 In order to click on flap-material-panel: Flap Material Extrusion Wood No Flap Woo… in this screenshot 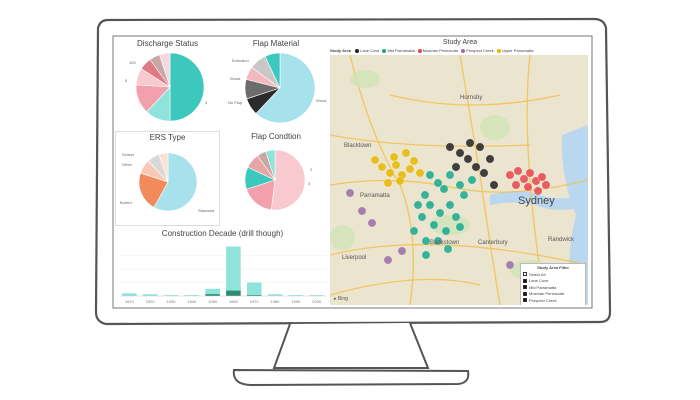, I will do `click(276, 84)`.